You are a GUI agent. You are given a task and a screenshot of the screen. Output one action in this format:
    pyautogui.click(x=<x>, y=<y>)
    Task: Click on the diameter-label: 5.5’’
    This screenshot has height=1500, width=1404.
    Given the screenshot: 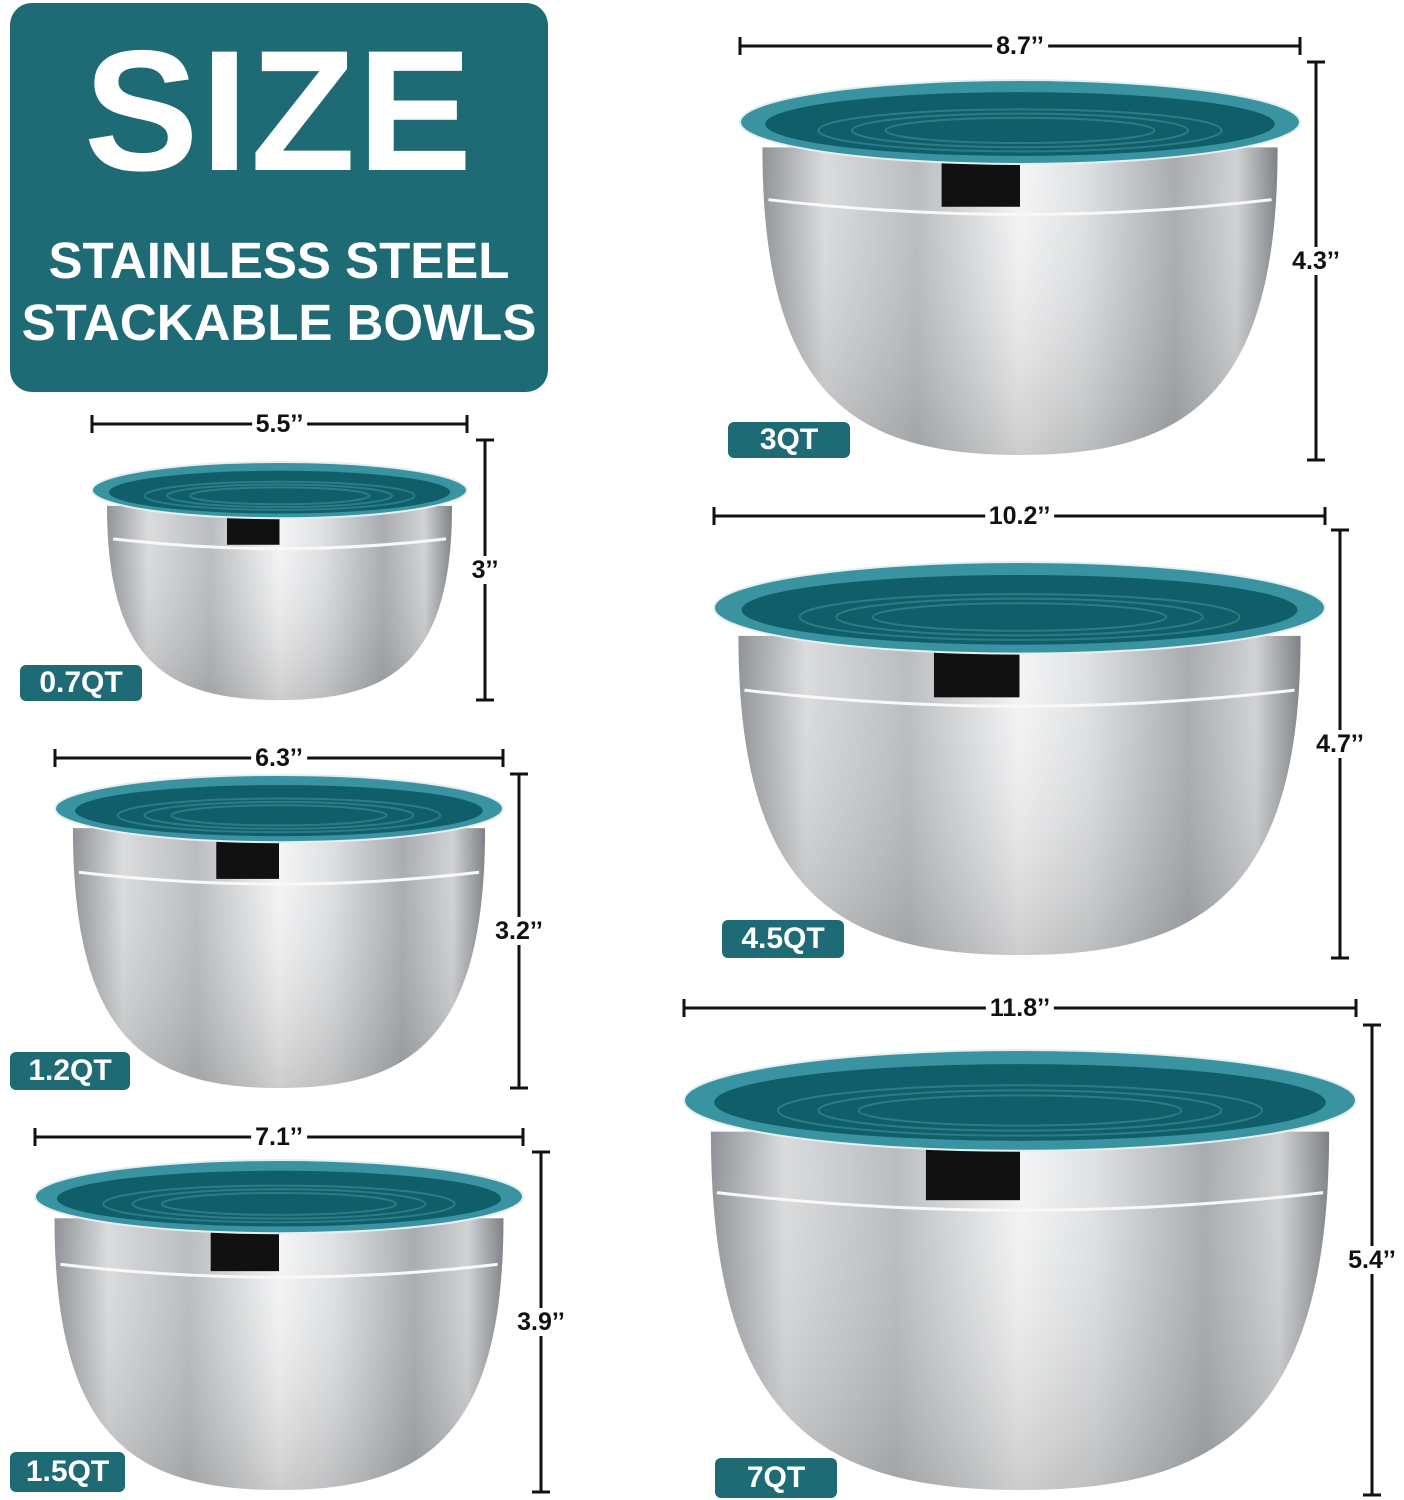 What is the action you would take?
    pyautogui.click(x=279, y=424)
    